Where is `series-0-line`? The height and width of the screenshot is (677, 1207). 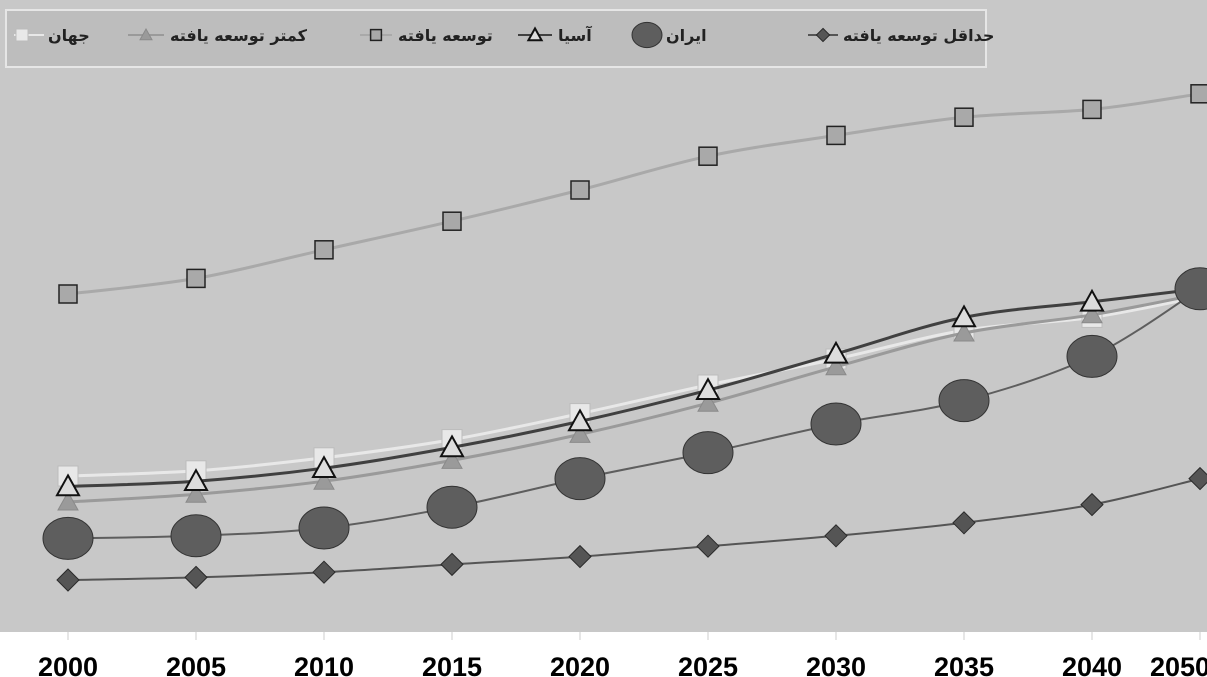
series-0-line is located at coordinates (634, 529).